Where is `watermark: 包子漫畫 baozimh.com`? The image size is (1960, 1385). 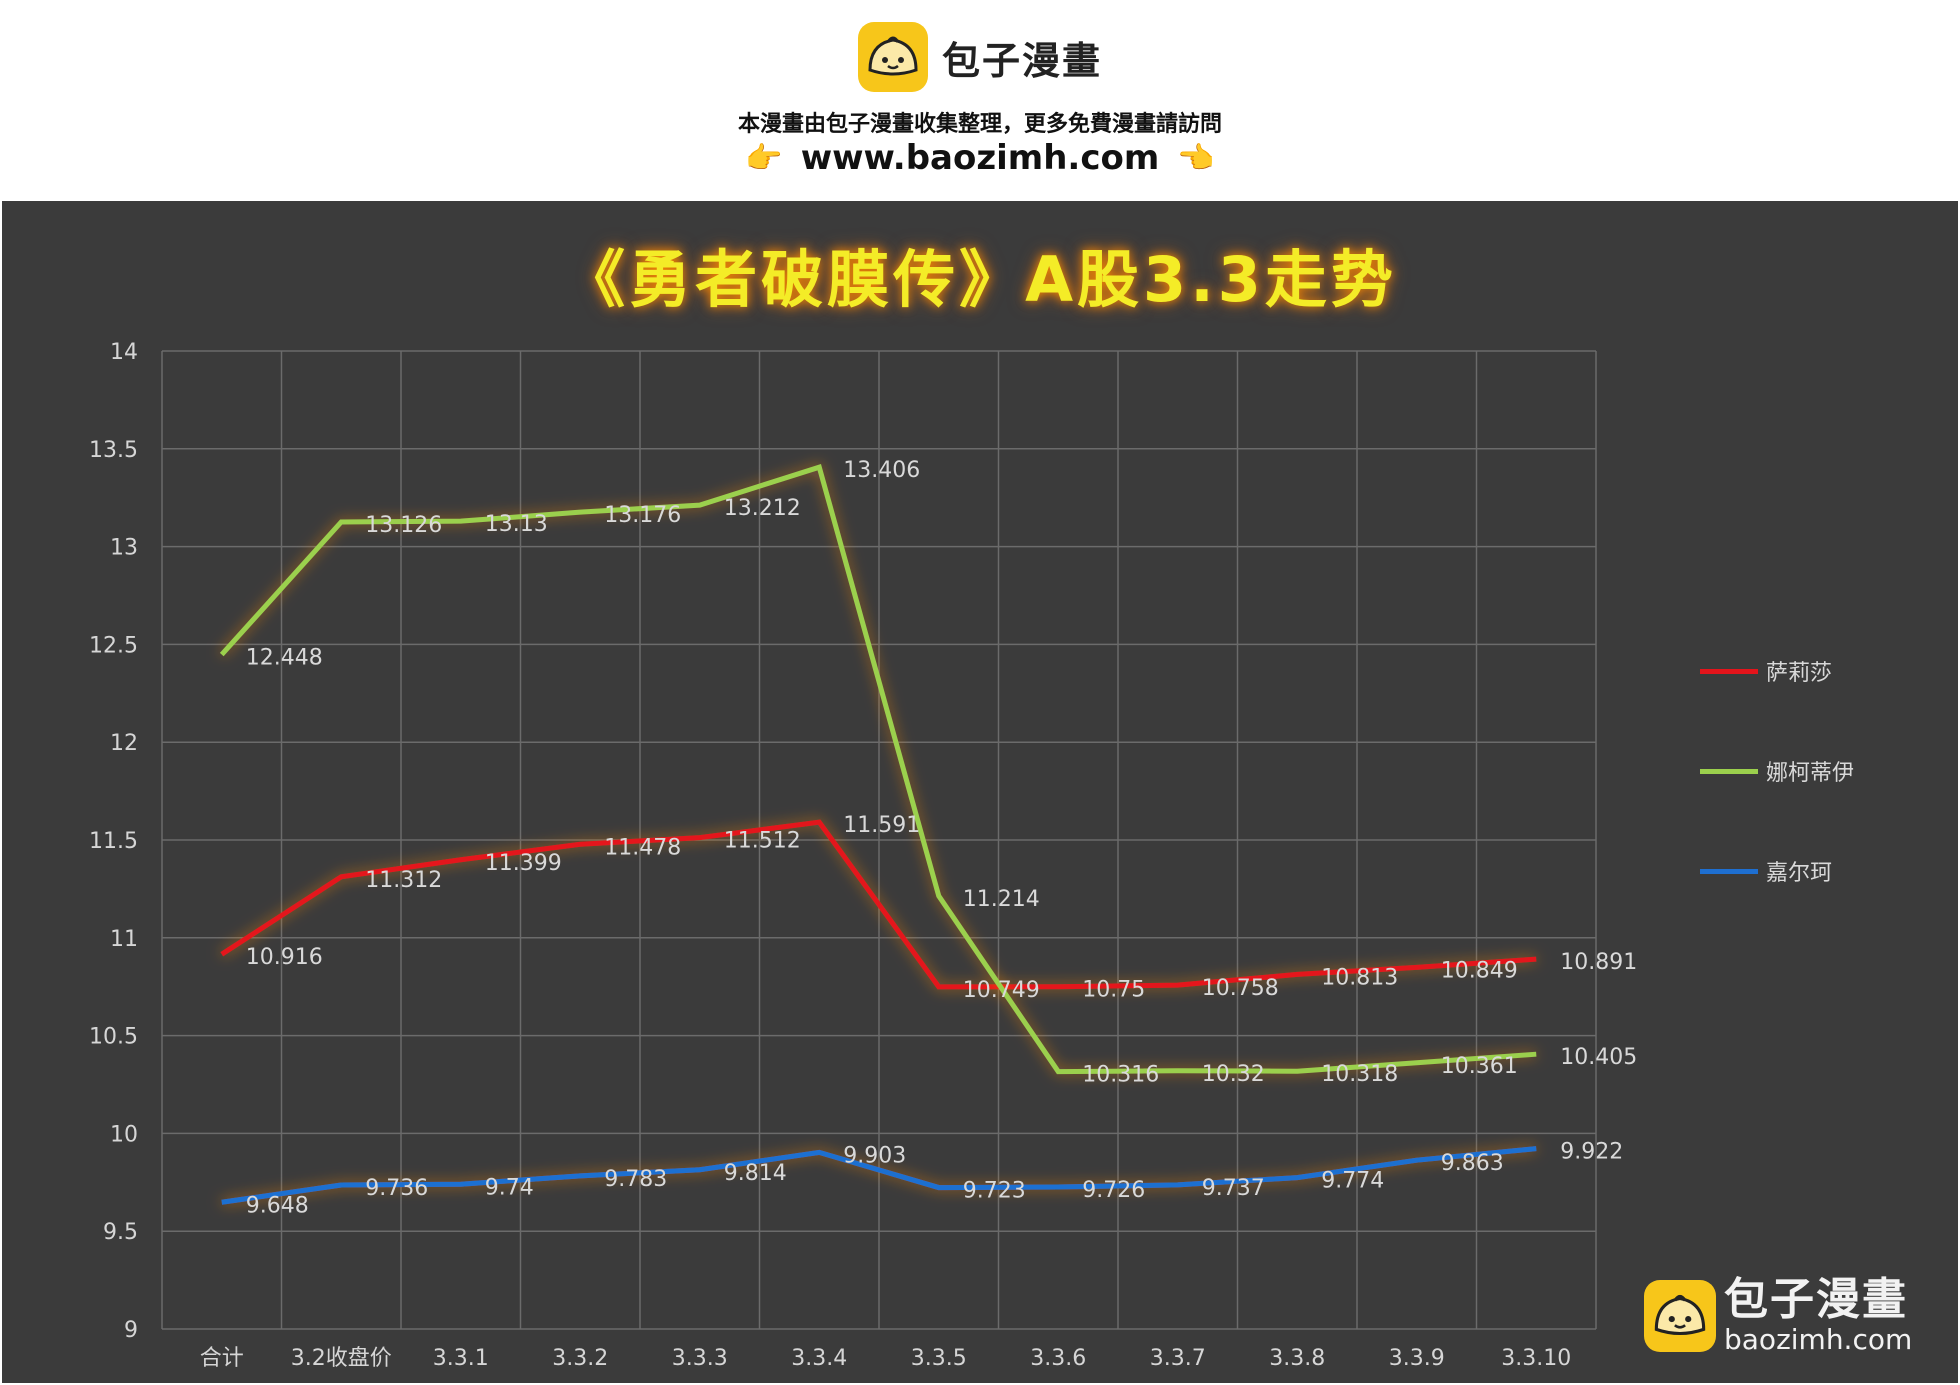
watermark: 包子漫畫 baozimh.com is located at coordinates (1778, 1316).